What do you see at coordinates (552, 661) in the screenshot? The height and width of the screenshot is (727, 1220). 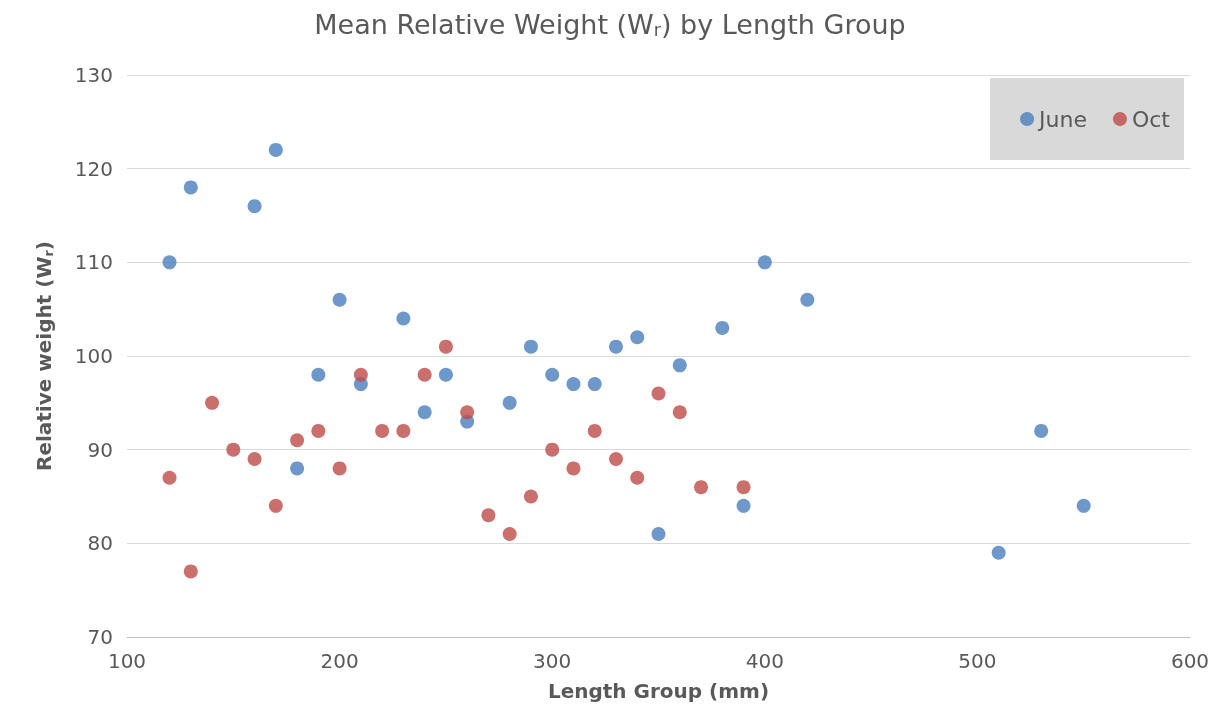 I see `x-tick-label: 300` at bounding box center [552, 661].